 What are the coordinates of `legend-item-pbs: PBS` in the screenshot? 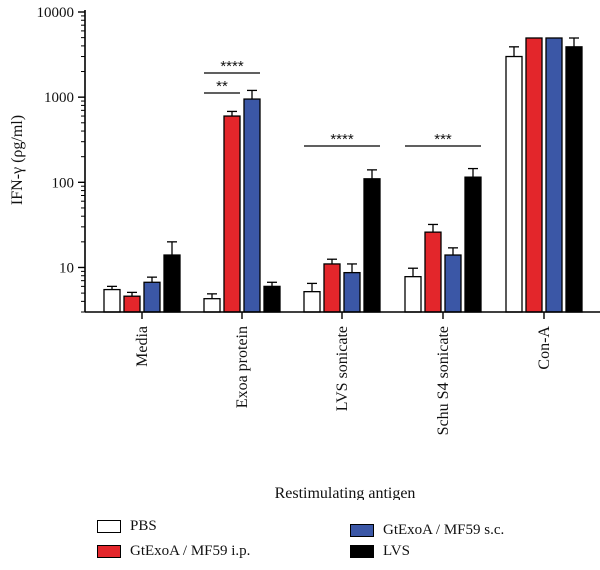 It's located at (127, 526).